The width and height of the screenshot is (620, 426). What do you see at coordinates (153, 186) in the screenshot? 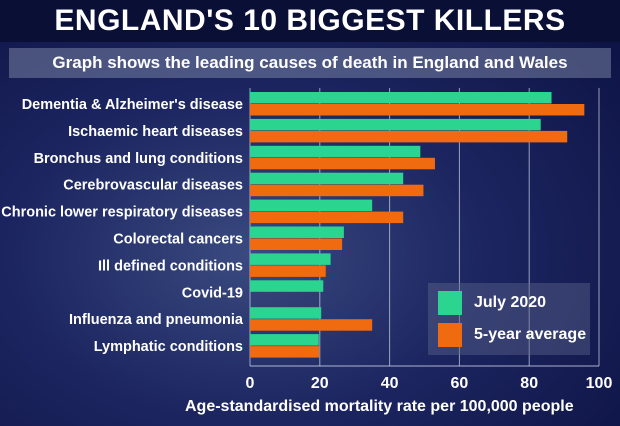
I see `category-label: Cerebrovascular diseases` at bounding box center [153, 186].